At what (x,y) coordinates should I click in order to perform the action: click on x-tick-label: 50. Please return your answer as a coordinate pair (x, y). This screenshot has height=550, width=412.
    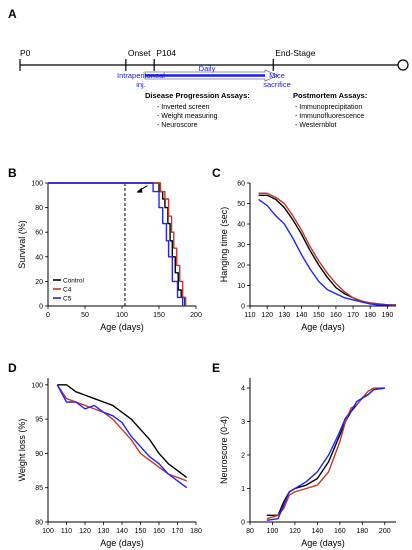
    Looking at the image, I should click on (85, 315).